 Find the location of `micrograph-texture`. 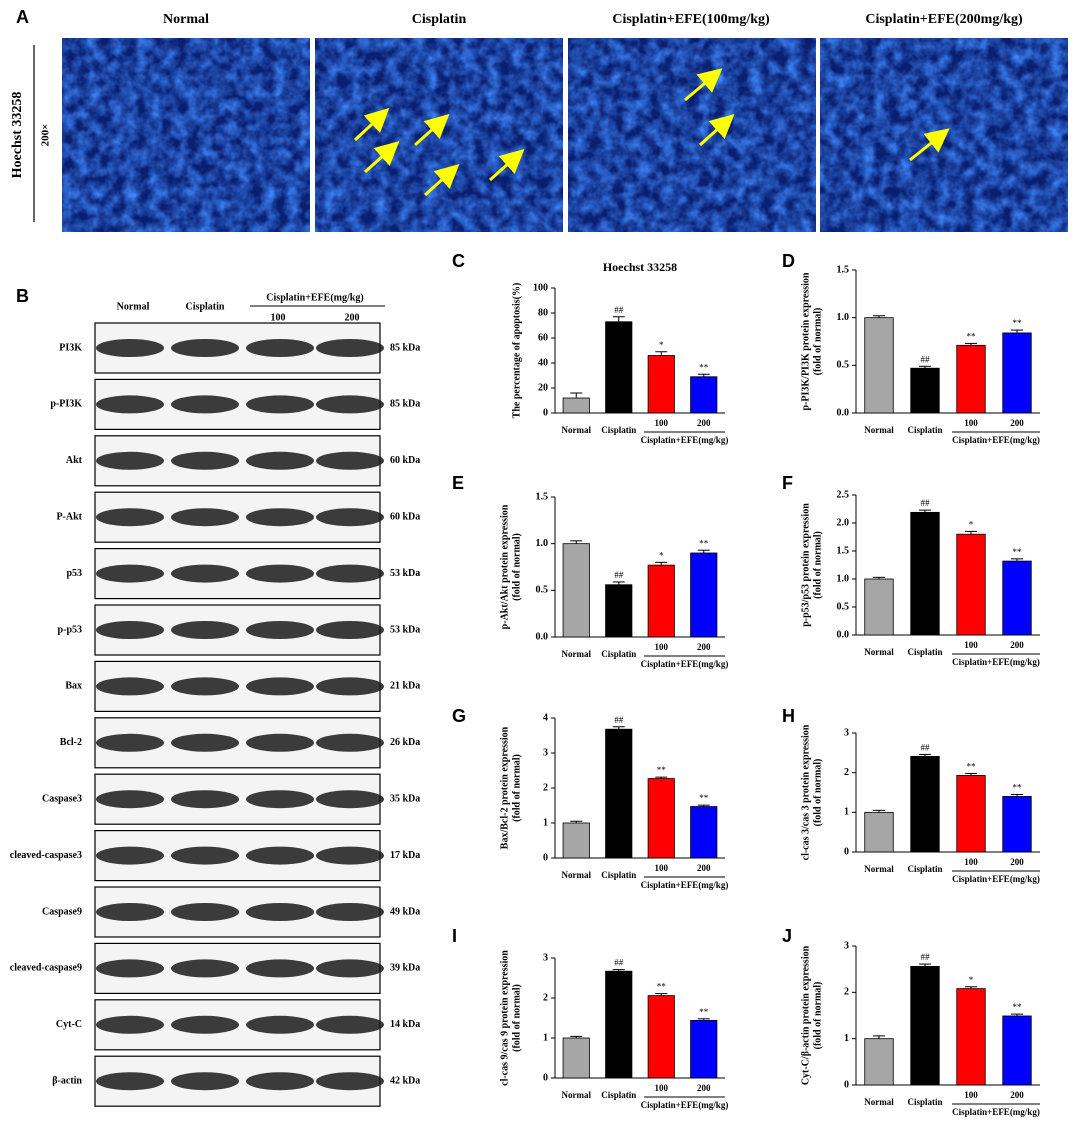

micrograph-texture is located at coordinates (439, 135).